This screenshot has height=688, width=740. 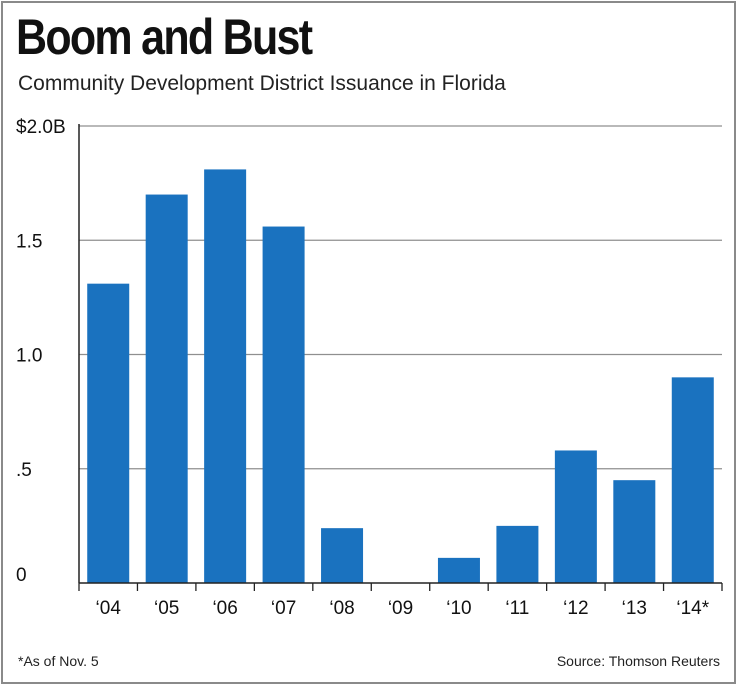 What do you see at coordinates (283, 608) in the screenshot?
I see `x-tick-label: ‘07` at bounding box center [283, 608].